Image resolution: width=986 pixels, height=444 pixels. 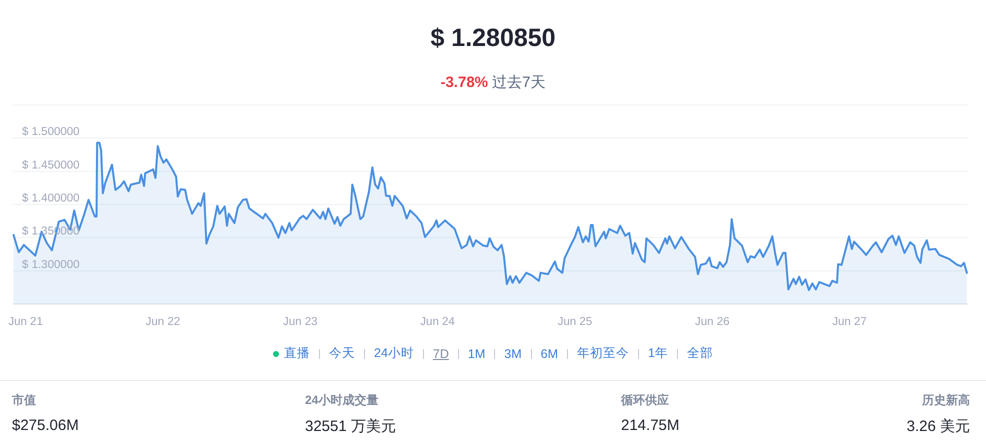 What do you see at coordinates (25, 322) in the screenshot?
I see `x-tick-label: Jun 21` at bounding box center [25, 322].